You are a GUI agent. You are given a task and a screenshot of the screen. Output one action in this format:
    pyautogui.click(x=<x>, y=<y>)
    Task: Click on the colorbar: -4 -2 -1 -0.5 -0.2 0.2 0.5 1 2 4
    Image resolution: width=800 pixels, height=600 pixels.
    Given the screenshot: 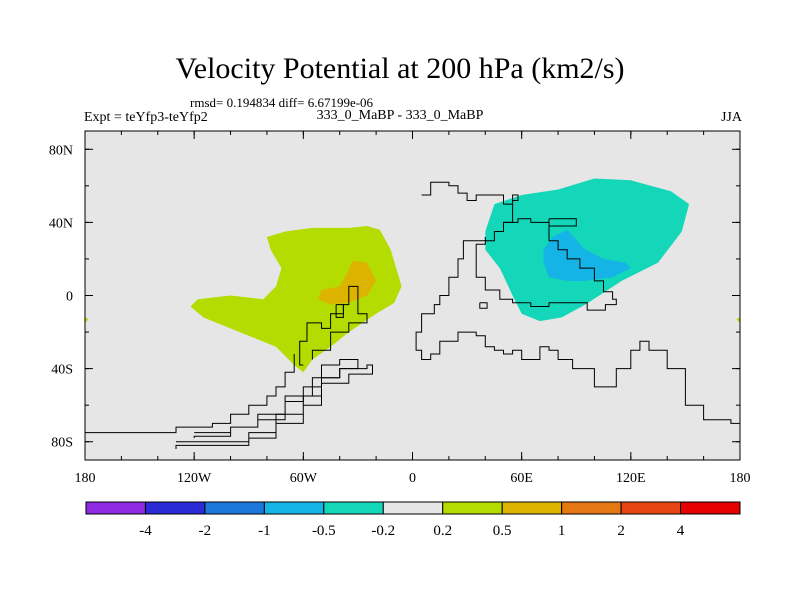 What is the action you would take?
    pyautogui.click(x=413, y=520)
    